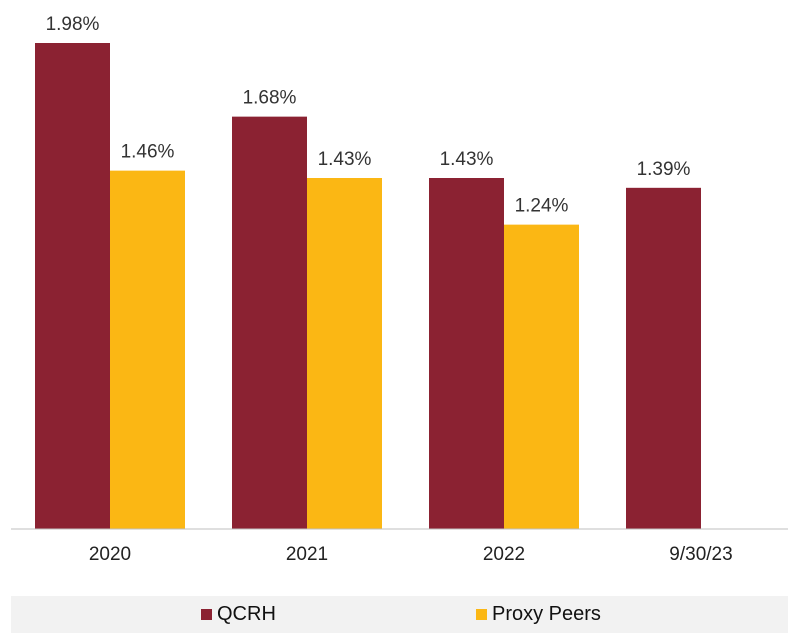 This screenshot has height=633, width=788. What do you see at coordinates (73, 24) in the screenshot?
I see `data-label-qcrh-2020: 1.98%` at bounding box center [73, 24].